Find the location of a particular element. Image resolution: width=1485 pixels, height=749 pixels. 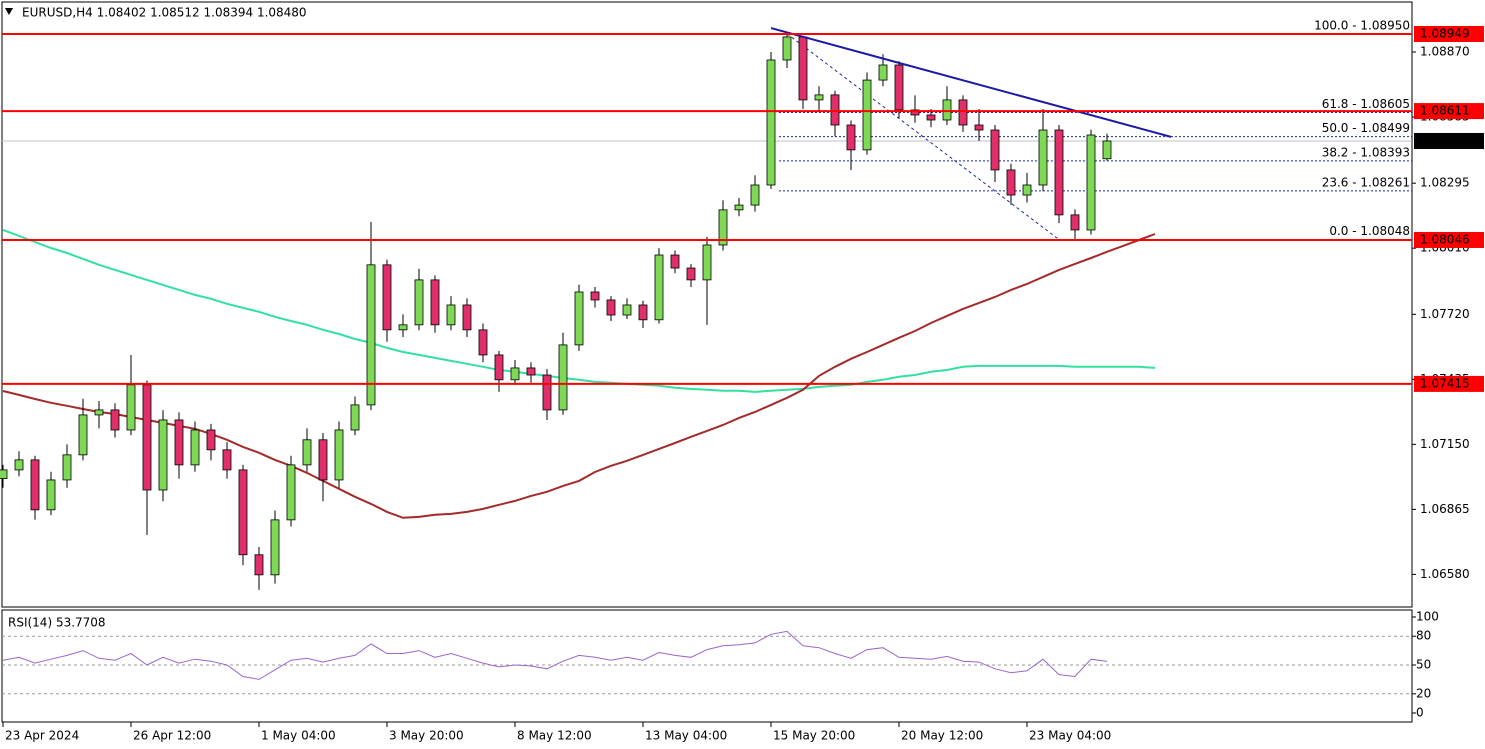

x-tick-label: 3 May 20:00 is located at coordinates (426, 736).